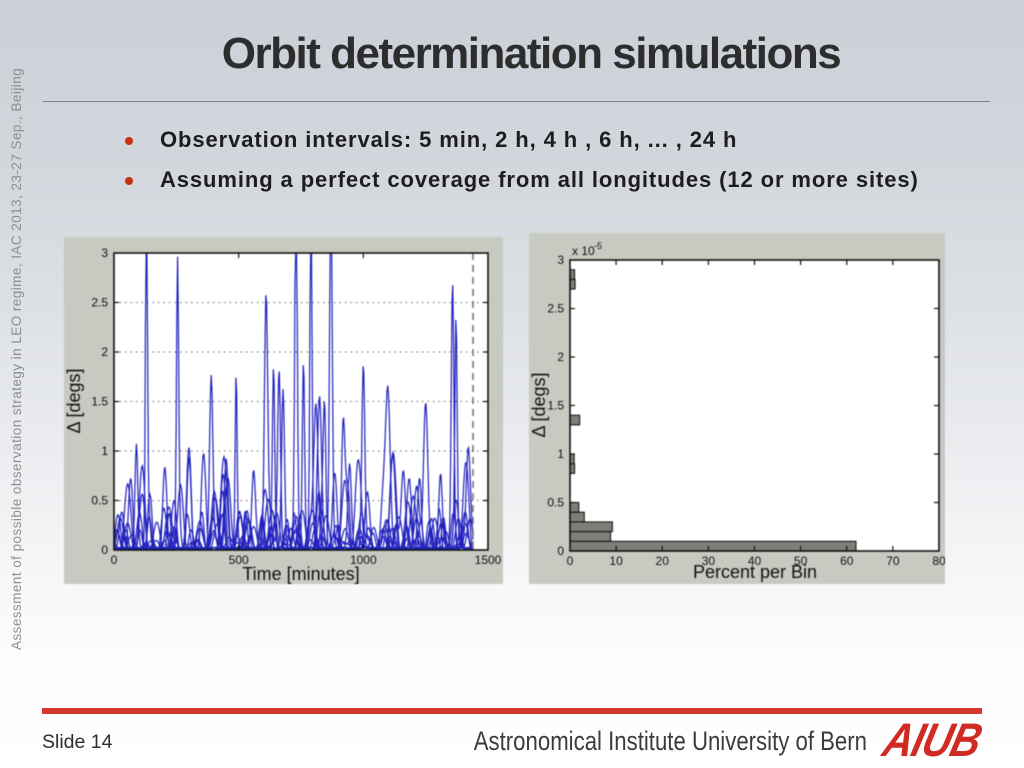 This screenshot has width=1024, height=768. What do you see at coordinates (300, 574) in the screenshot?
I see `svg-text: Time [minutes]` at bounding box center [300, 574].